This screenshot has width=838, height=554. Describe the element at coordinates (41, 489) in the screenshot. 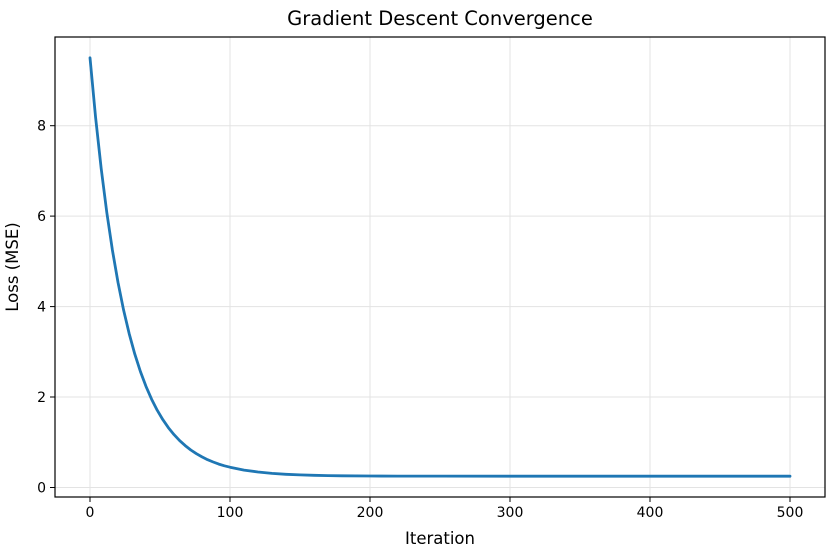

I see `y-tick-label: 0` at that location.